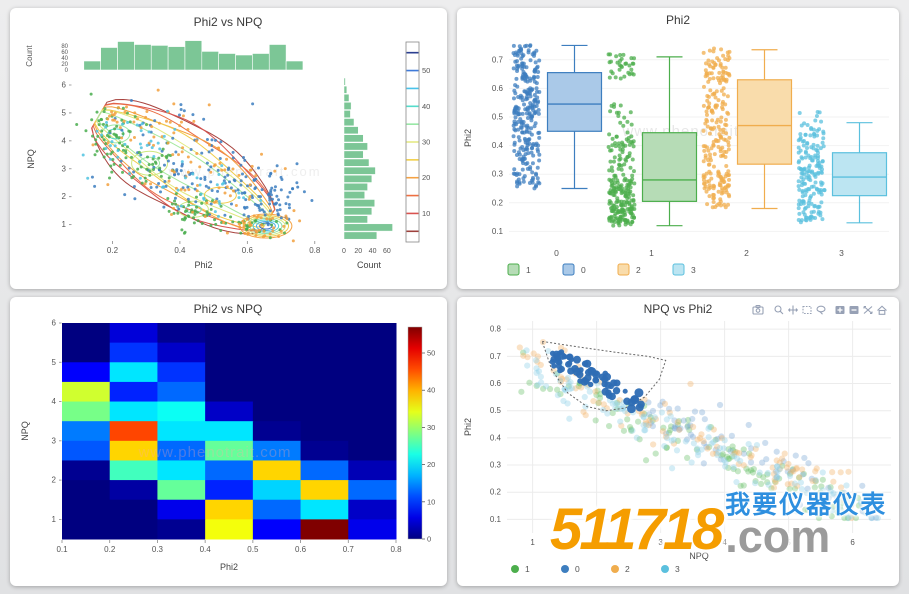 Image resolution: width=909 pixels, height=594 pixels. Describe the element at coordinates (758, 309) in the screenshot. I see `camera-icon` at that location.